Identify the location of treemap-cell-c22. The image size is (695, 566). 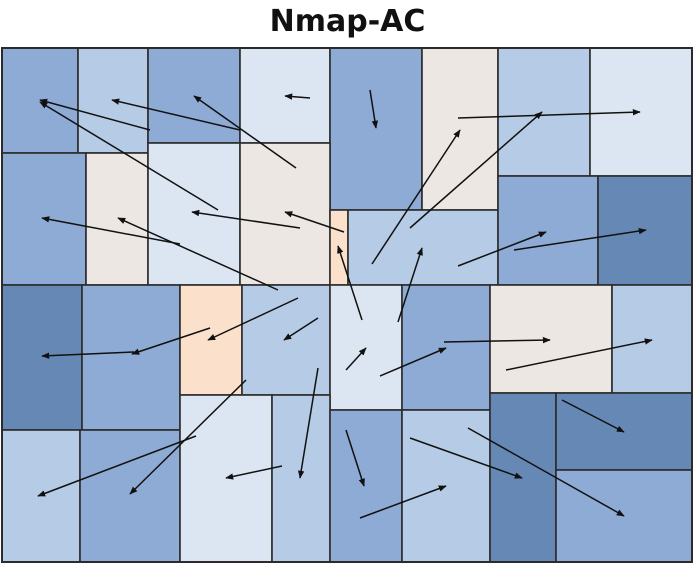
(446, 347).